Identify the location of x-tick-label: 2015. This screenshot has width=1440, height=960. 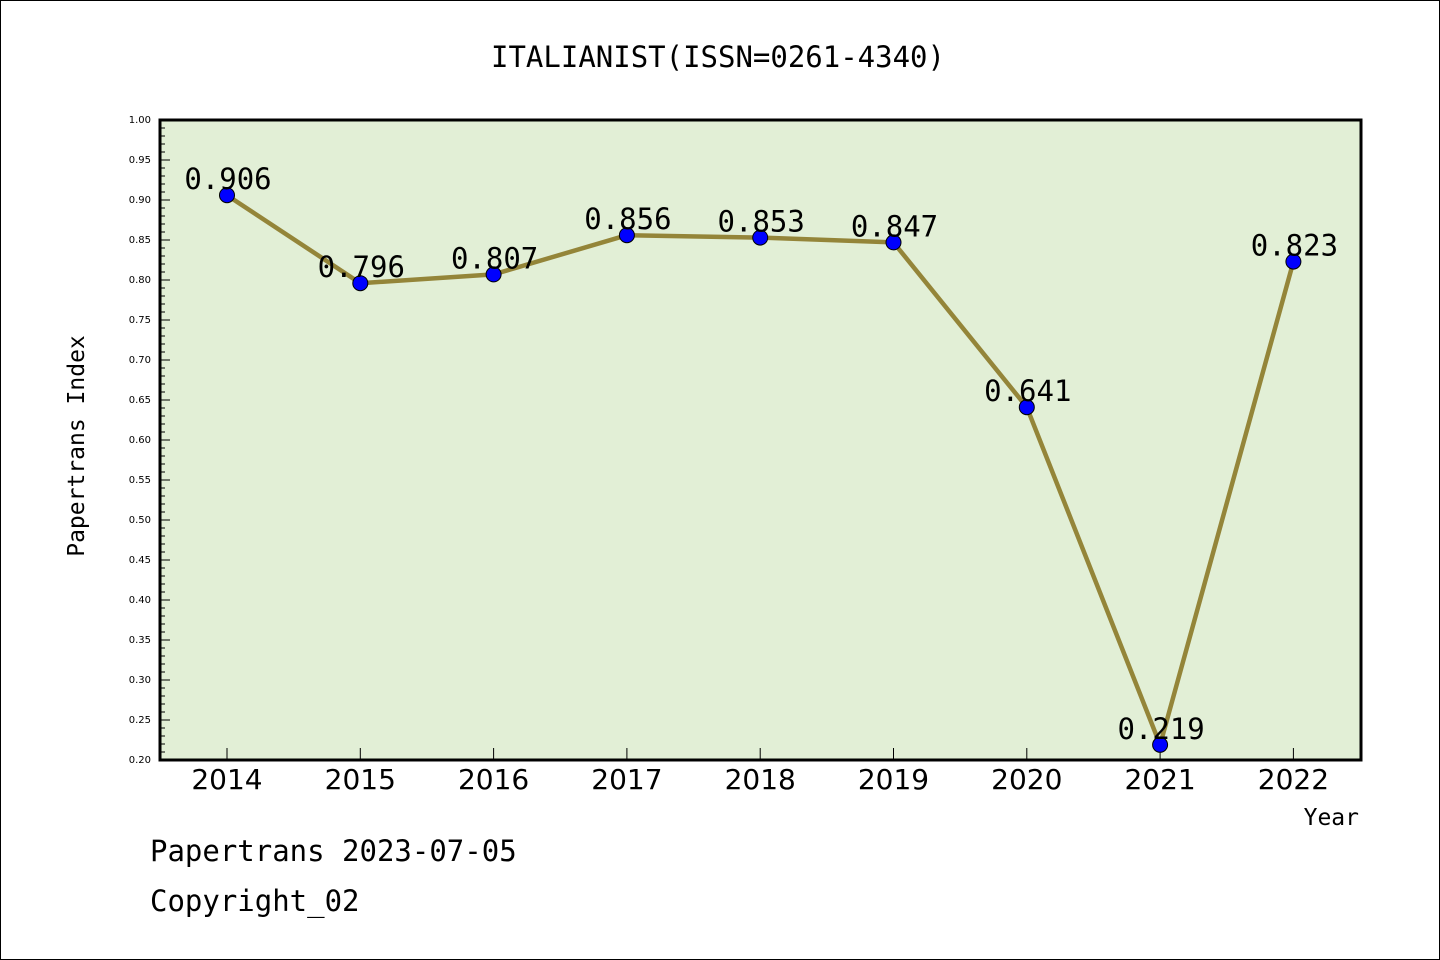
(360, 779).